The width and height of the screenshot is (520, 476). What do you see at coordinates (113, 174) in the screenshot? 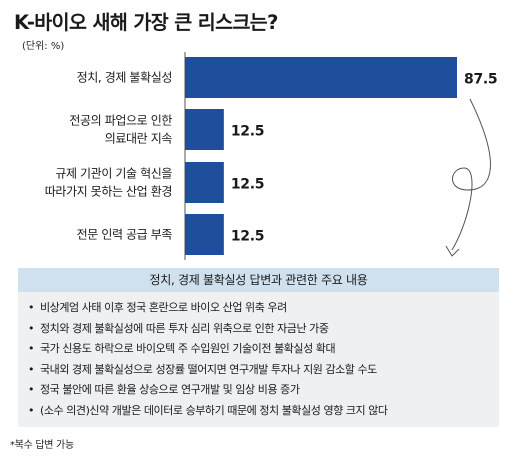
I see `category-label: 규제 기관이 기술 혁신을` at bounding box center [113, 174].